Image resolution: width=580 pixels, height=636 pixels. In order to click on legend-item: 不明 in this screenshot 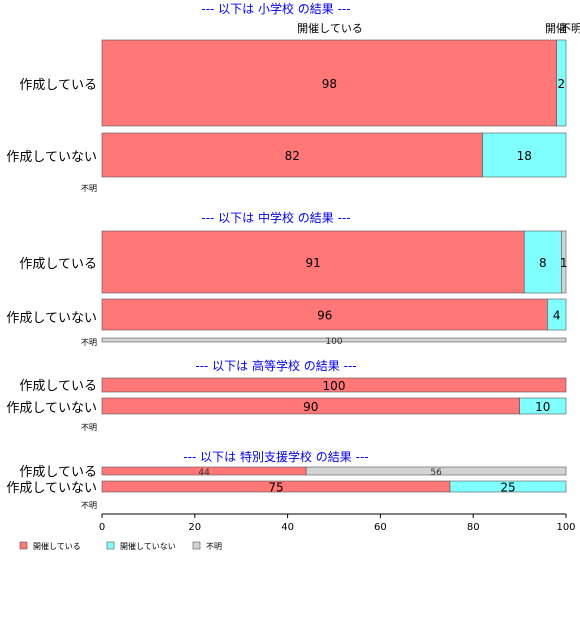, I will do `click(207, 546)`.